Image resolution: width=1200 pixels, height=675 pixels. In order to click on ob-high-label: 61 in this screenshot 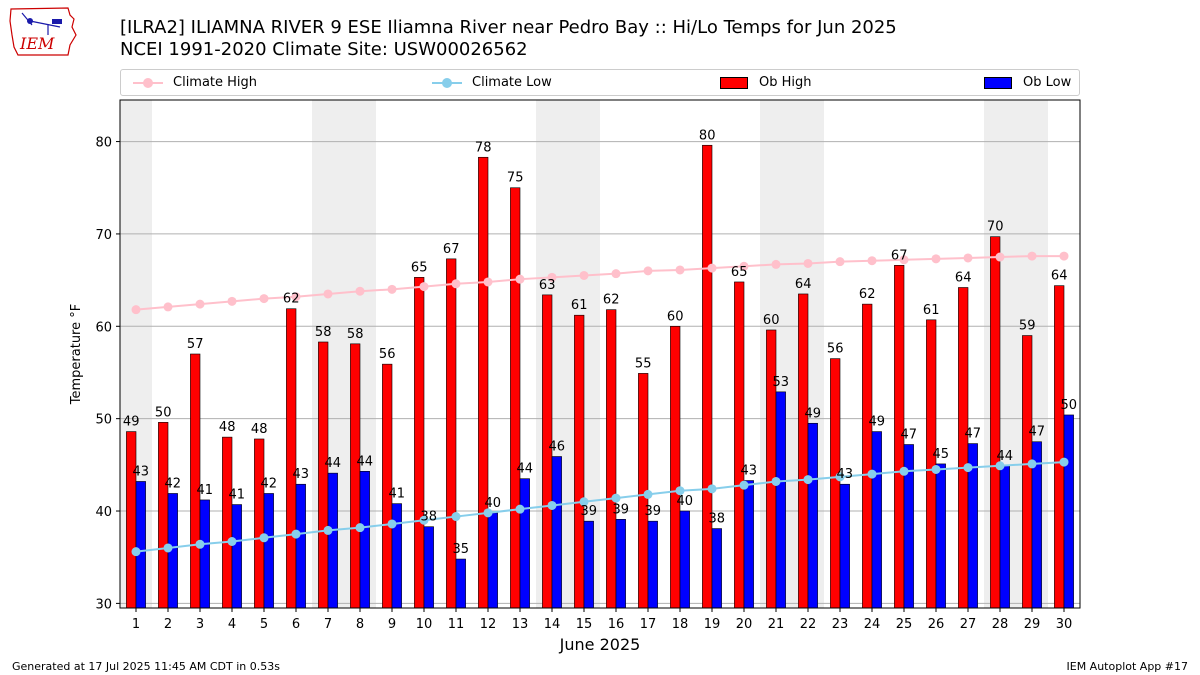, I will do `click(579, 305)`.